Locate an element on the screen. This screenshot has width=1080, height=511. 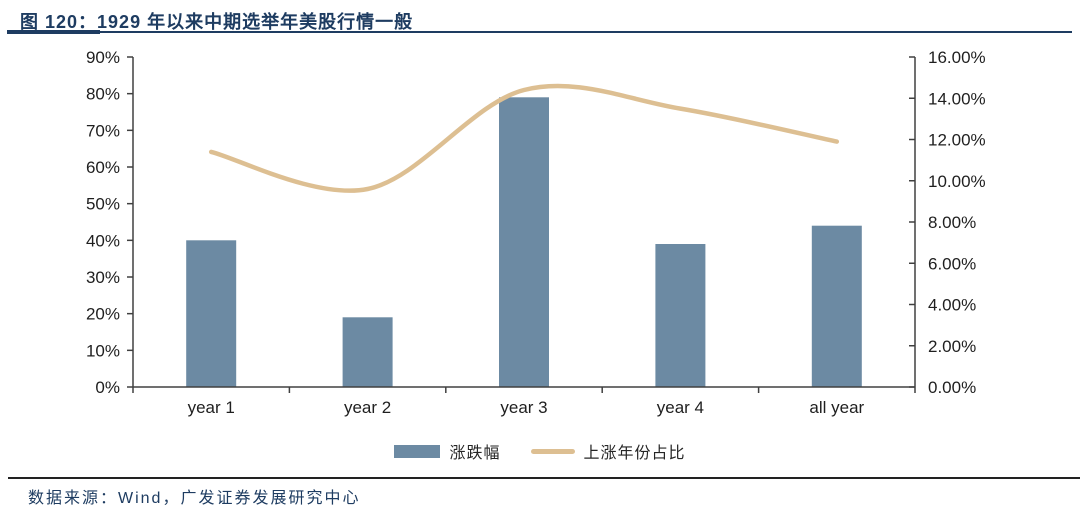
line-series-label: 上涨年份占比 is located at coordinates (634, 453).